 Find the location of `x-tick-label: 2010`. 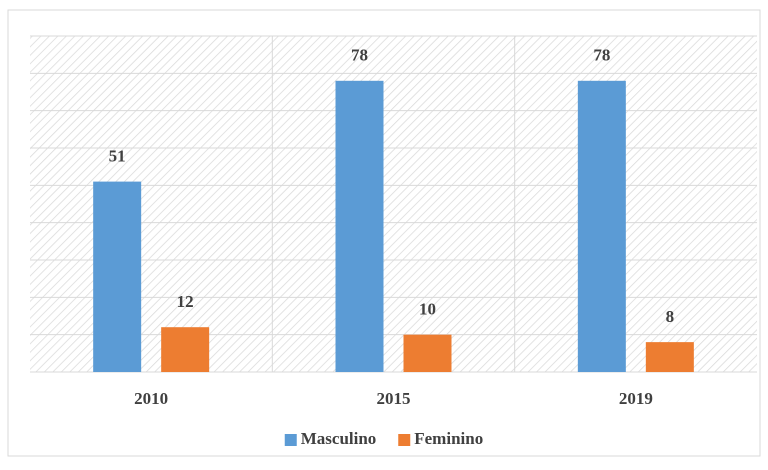

x-tick-label: 2010 is located at coordinates (151, 398).